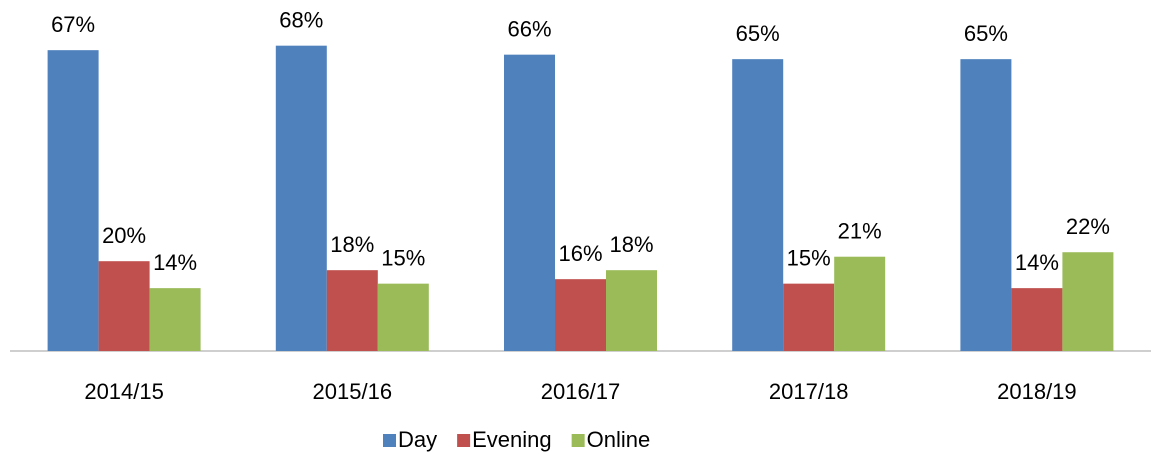  What do you see at coordinates (1037, 391) in the screenshot?
I see `x-tick-label: 2018/19` at bounding box center [1037, 391].